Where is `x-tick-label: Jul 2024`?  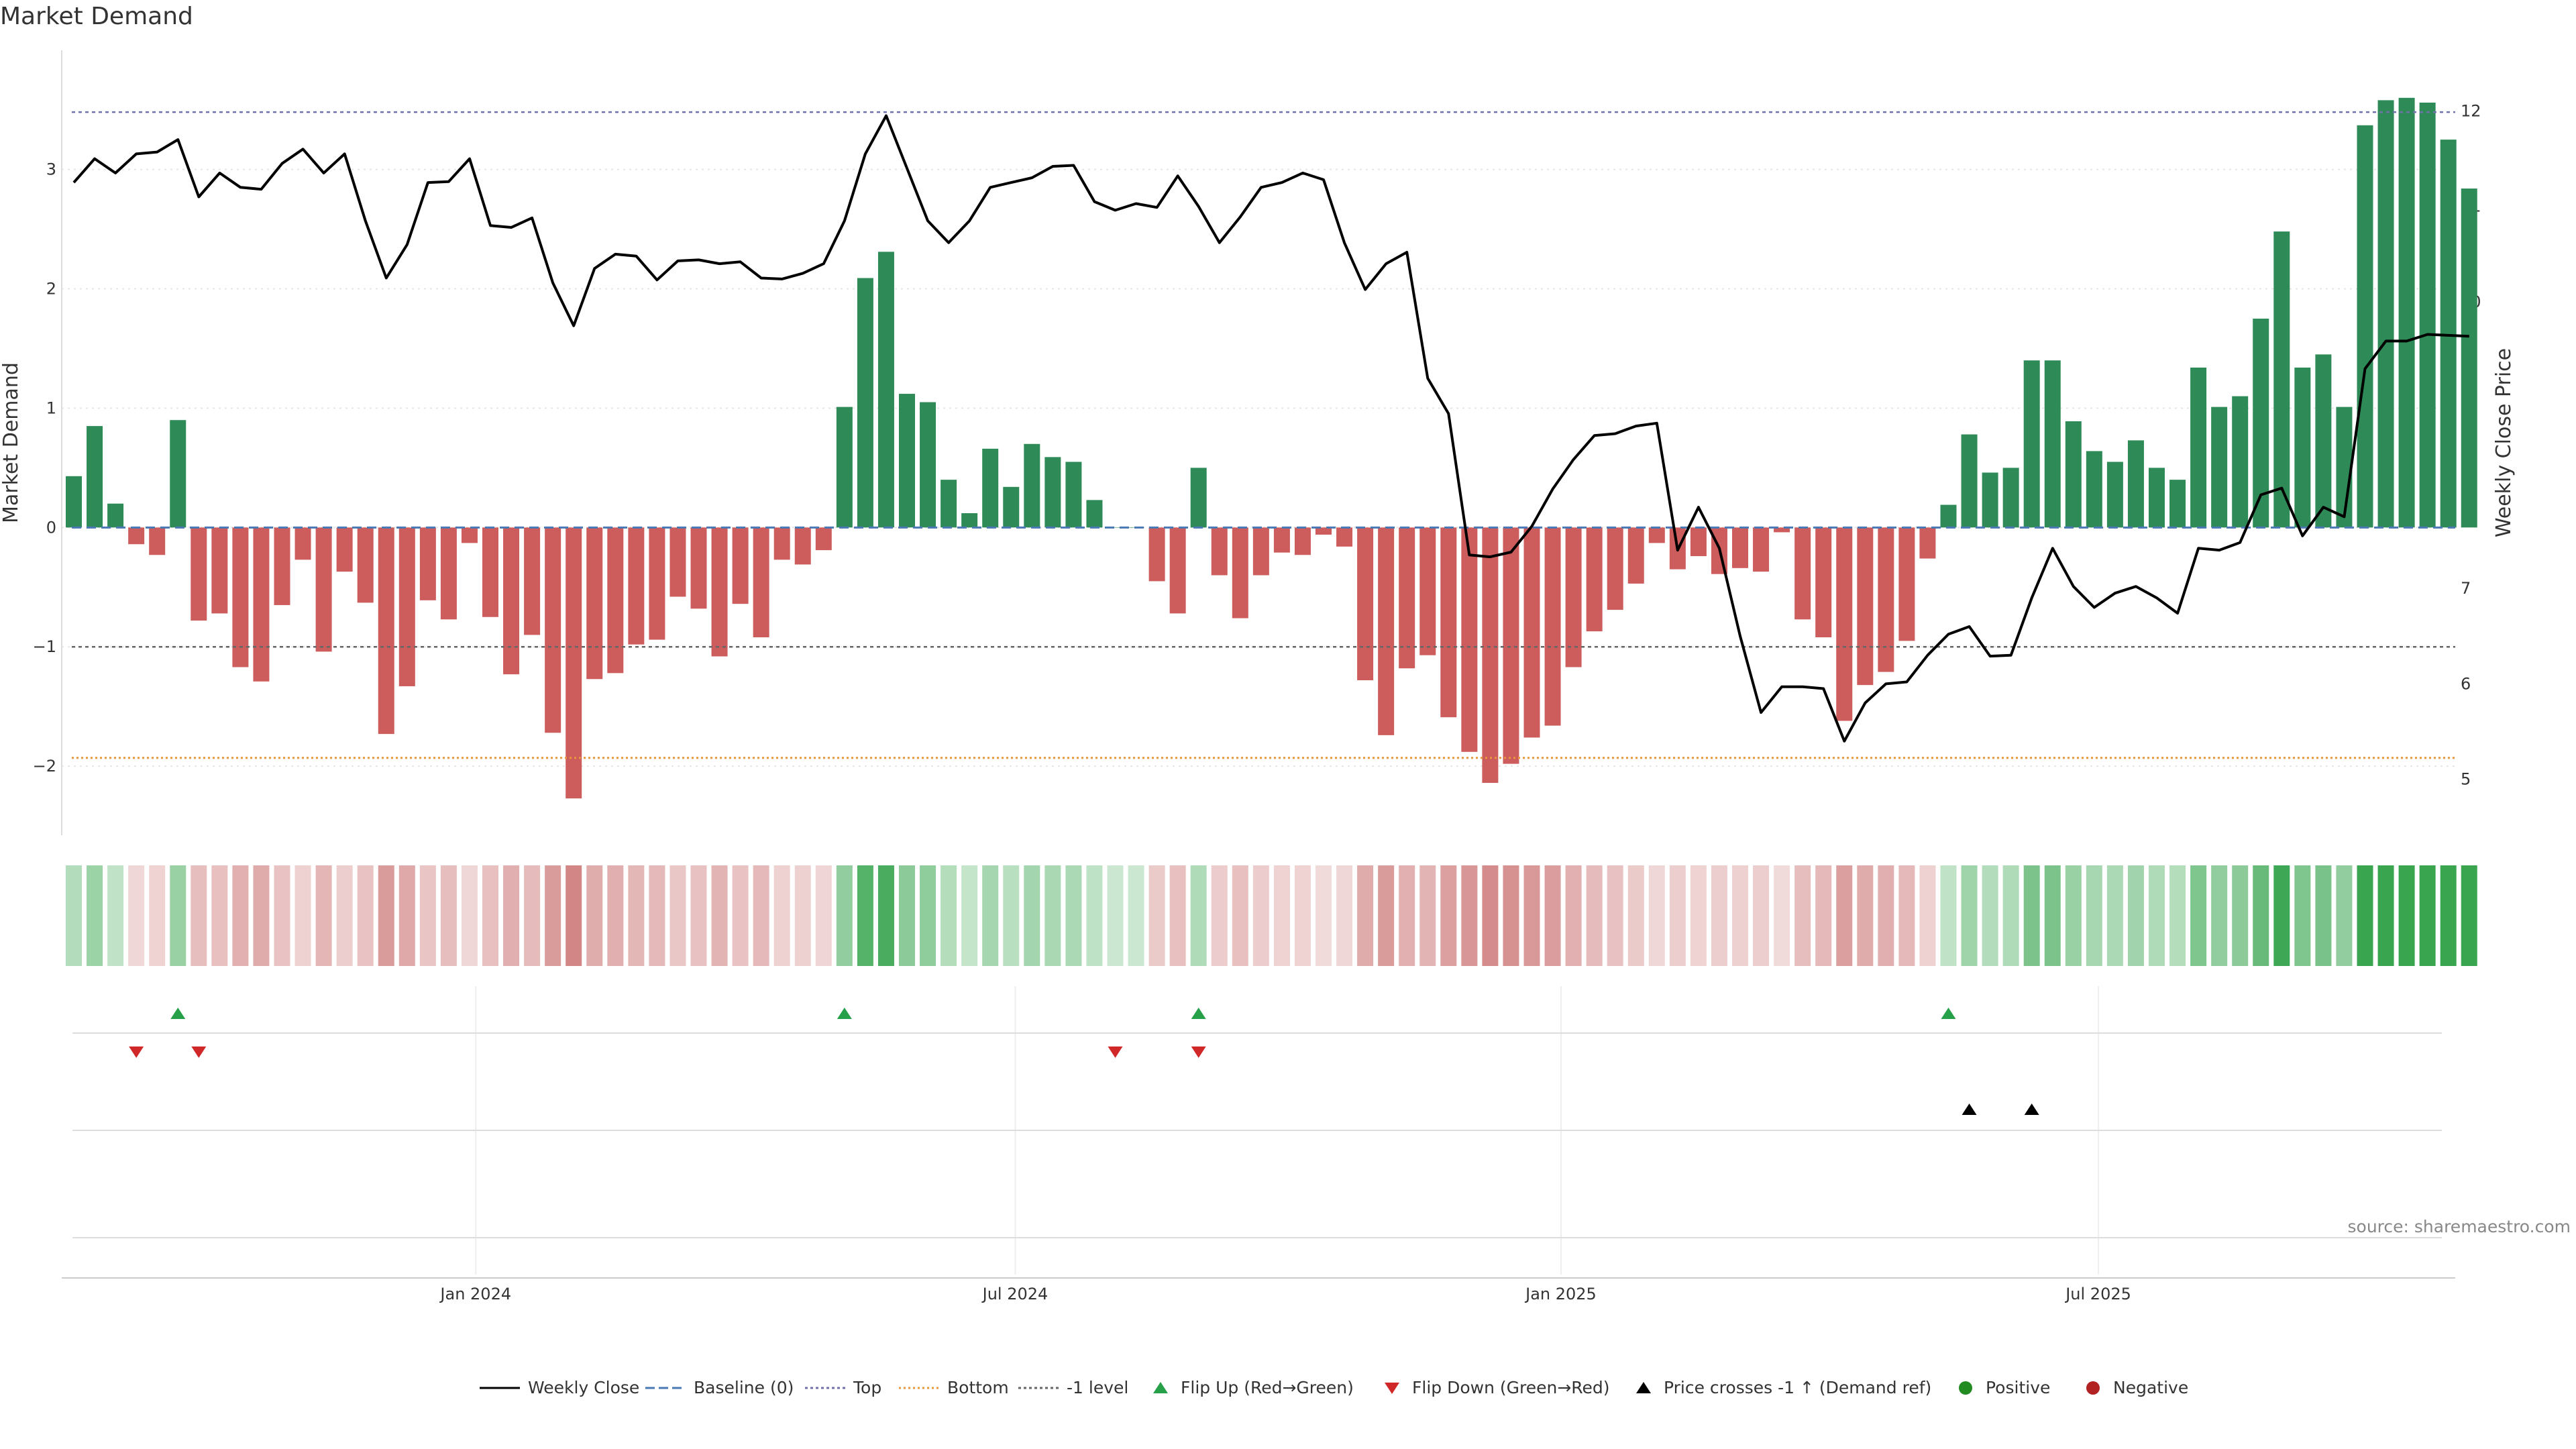
x-tick-label: Jul 2024 is located at coordinates (1015, 1294).